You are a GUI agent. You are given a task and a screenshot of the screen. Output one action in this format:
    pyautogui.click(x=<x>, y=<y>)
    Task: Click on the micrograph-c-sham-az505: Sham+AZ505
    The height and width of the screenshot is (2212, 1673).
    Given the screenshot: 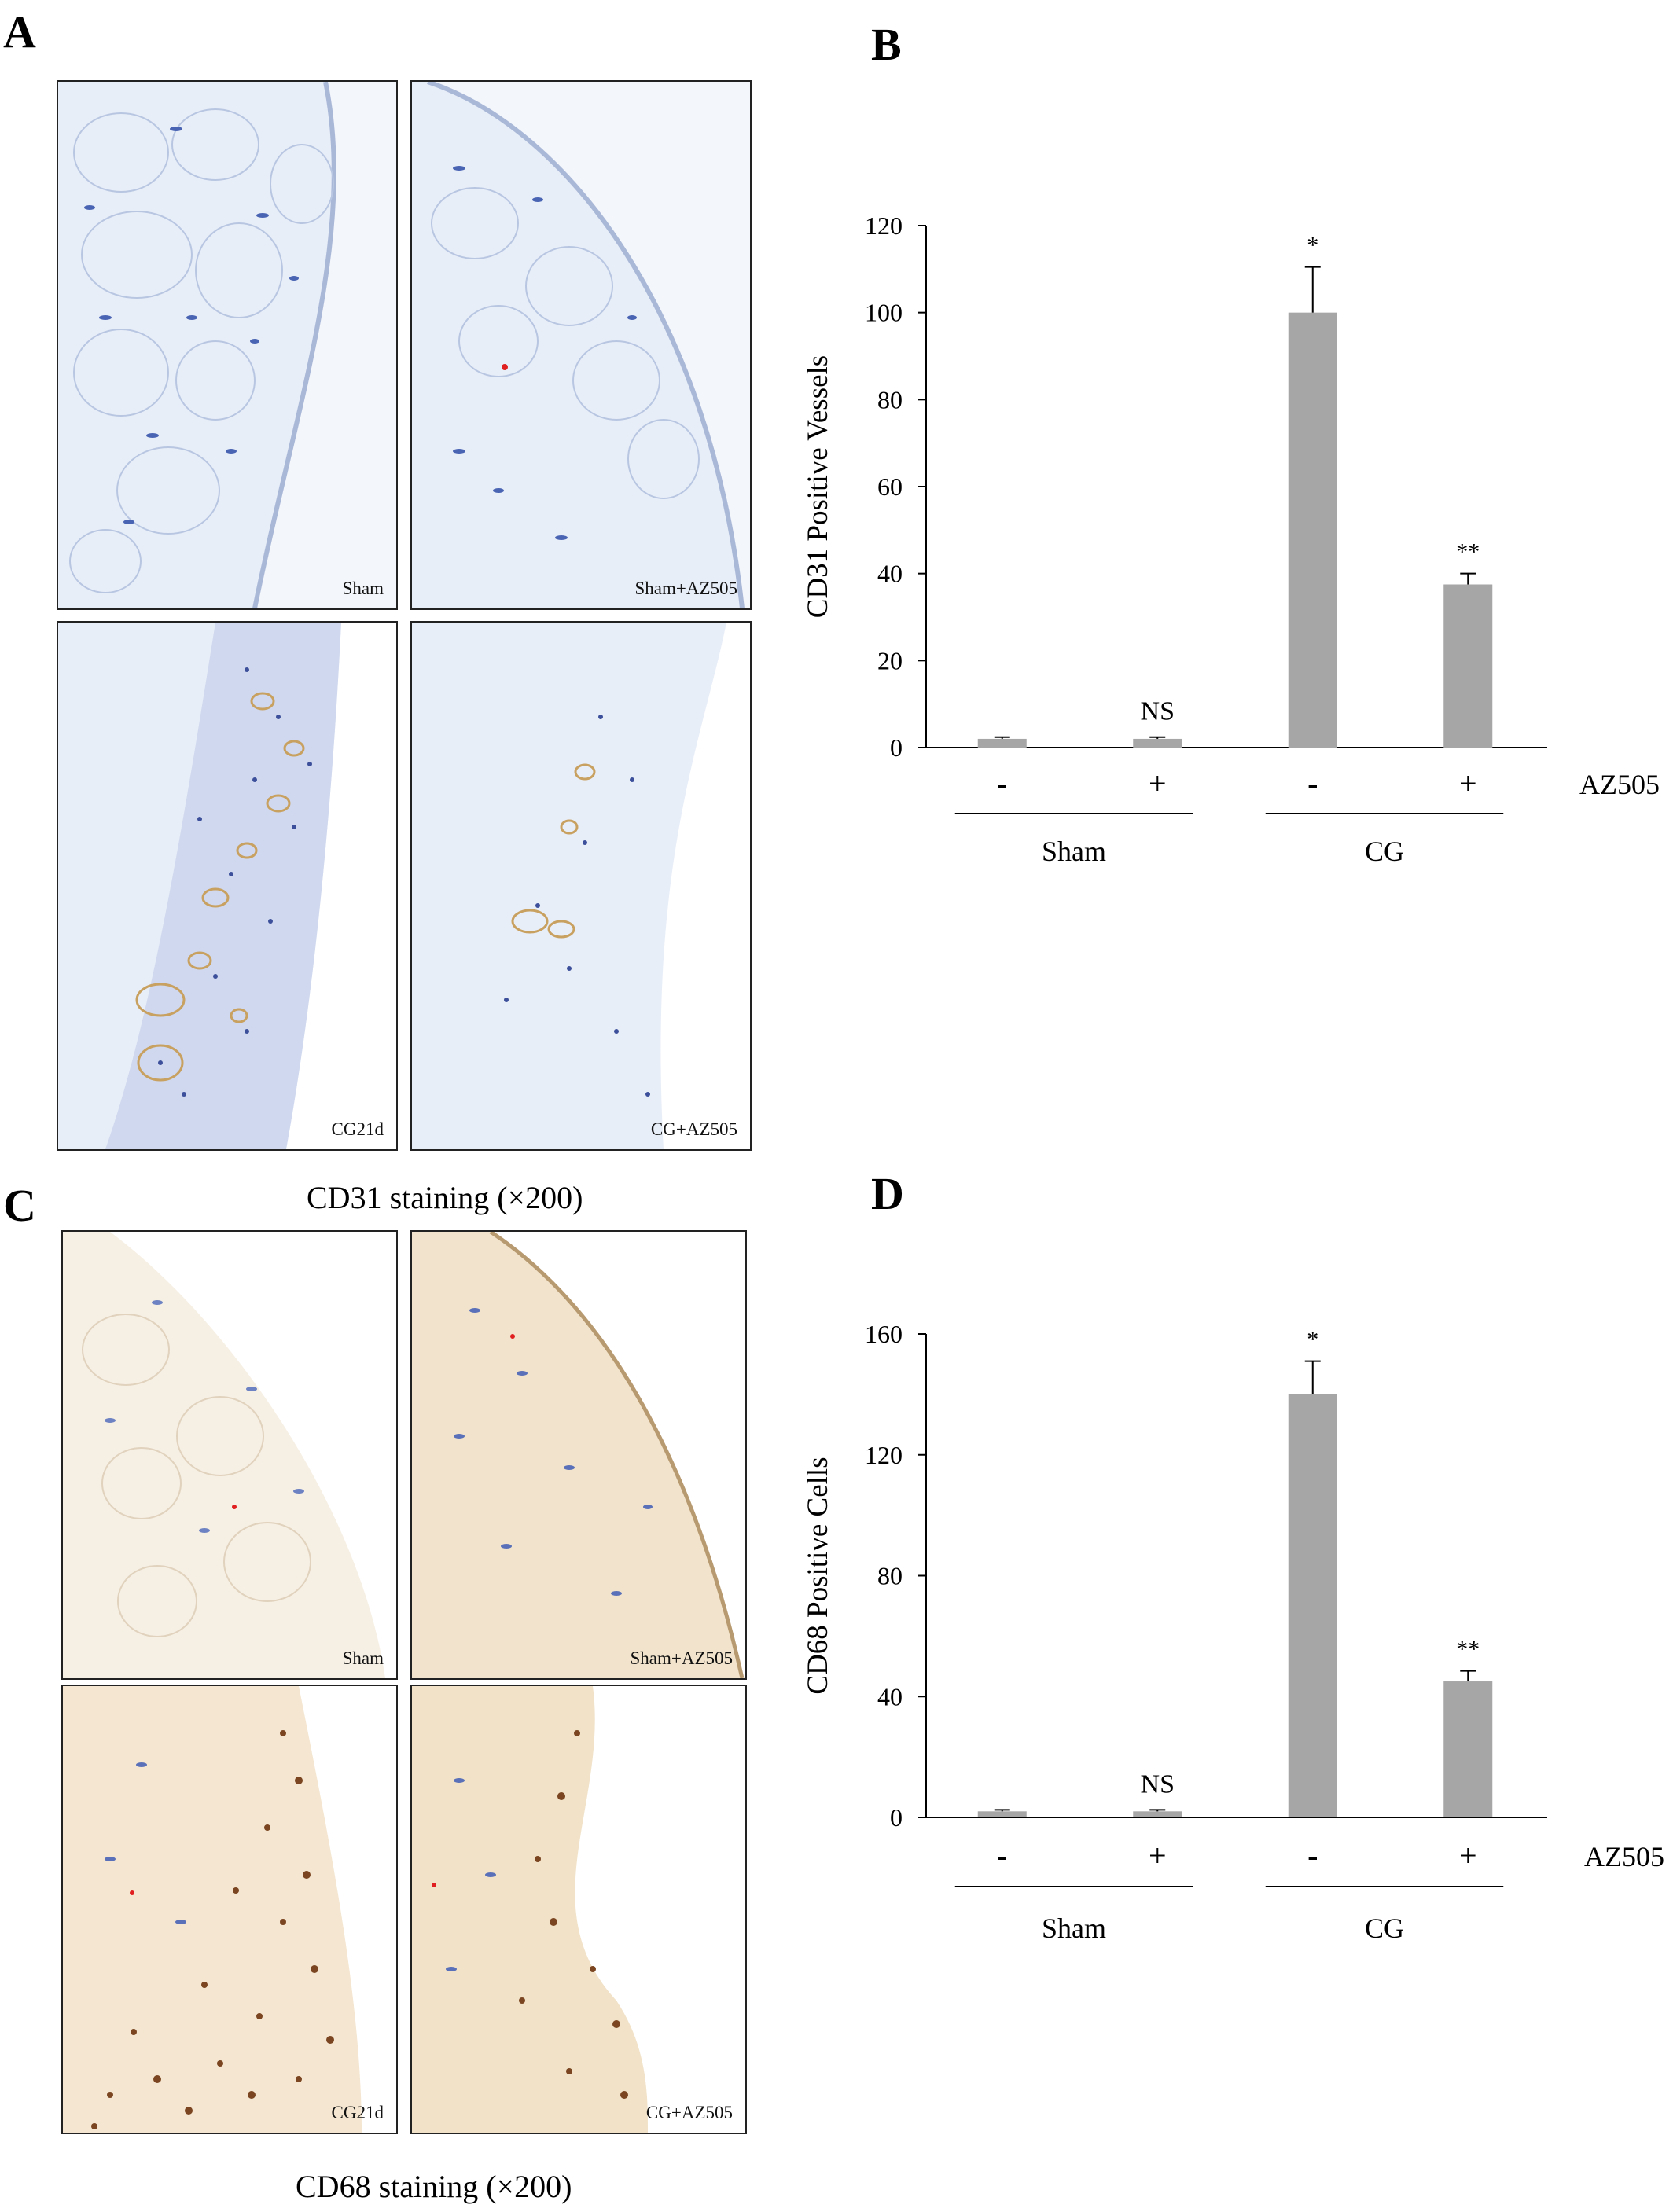 What is the action you would take?
    pyautogui.click(x=578, y=1455)
    